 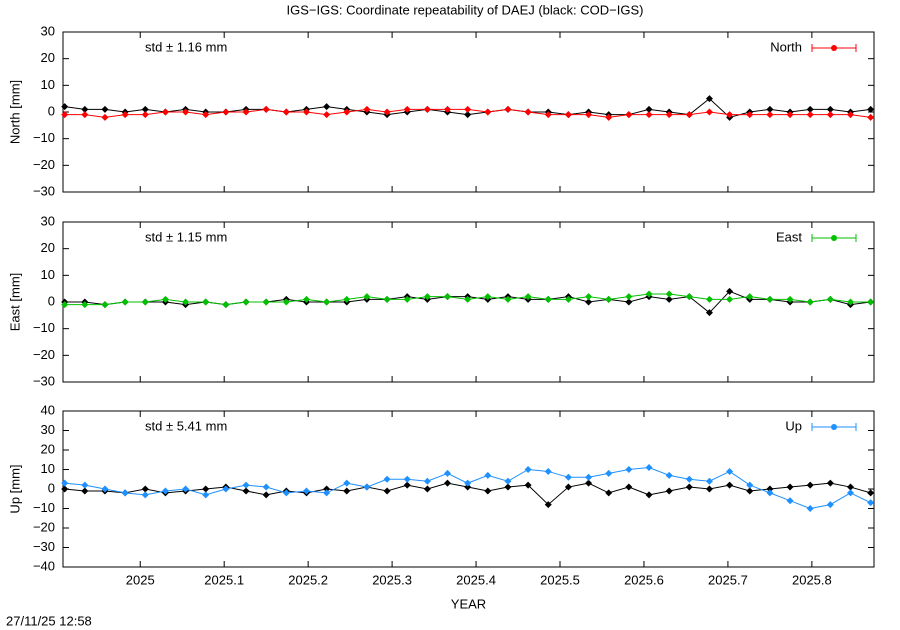 What do you see at coordinates (392, 579) in the screenshot?
I see `x-tick-label: 2025.3` at bounding box center [392, 579].